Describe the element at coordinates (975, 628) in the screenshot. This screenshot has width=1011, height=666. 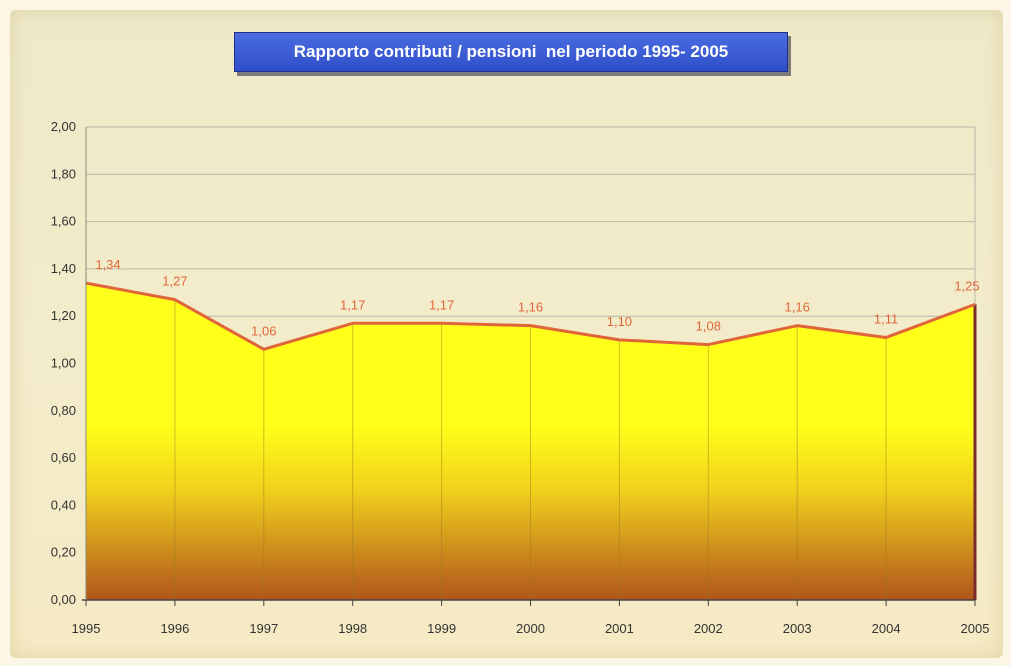
I see `x-tick-label-10: 2005` at that location.